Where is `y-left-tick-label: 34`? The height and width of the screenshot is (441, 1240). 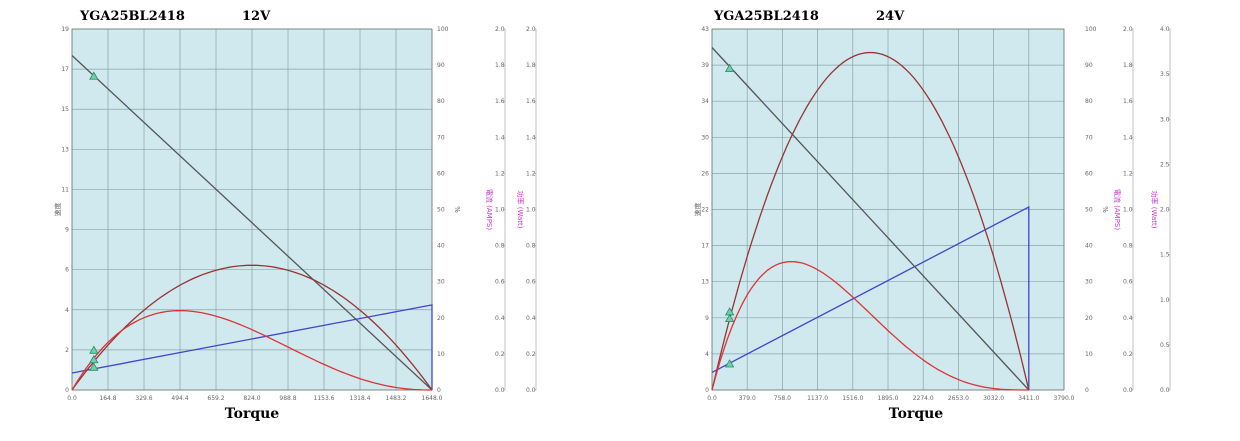
y-left-tick-label: 34 is located at coordinates (705, 101).